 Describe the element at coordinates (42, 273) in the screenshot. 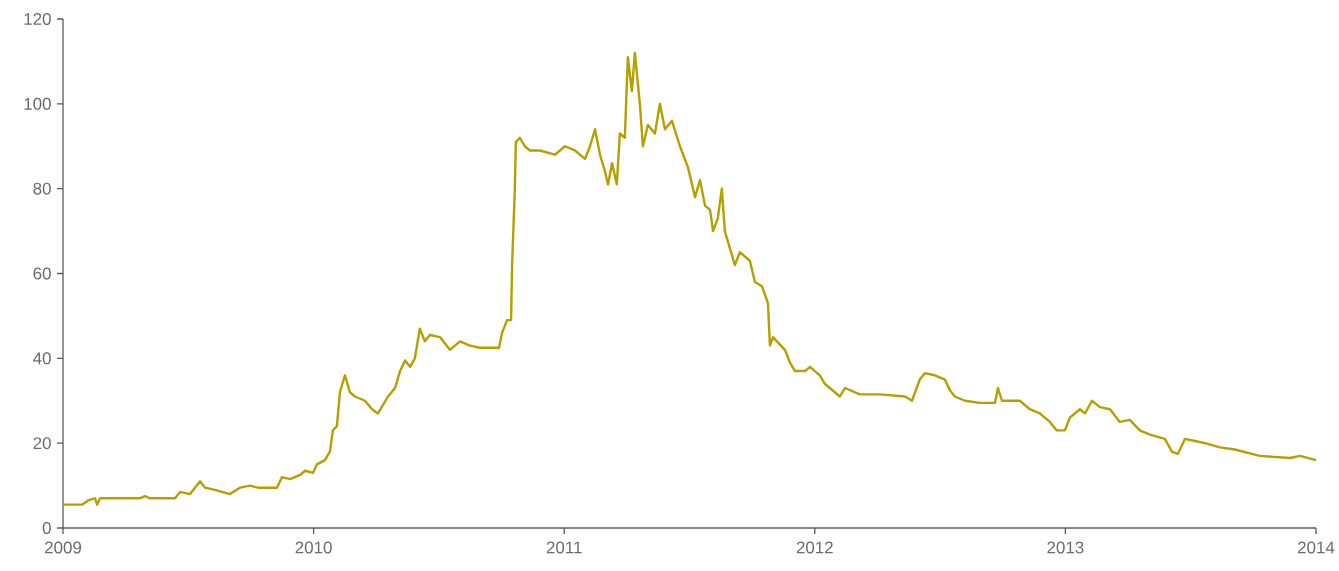

I see `y-tick-label: 60` at that location.